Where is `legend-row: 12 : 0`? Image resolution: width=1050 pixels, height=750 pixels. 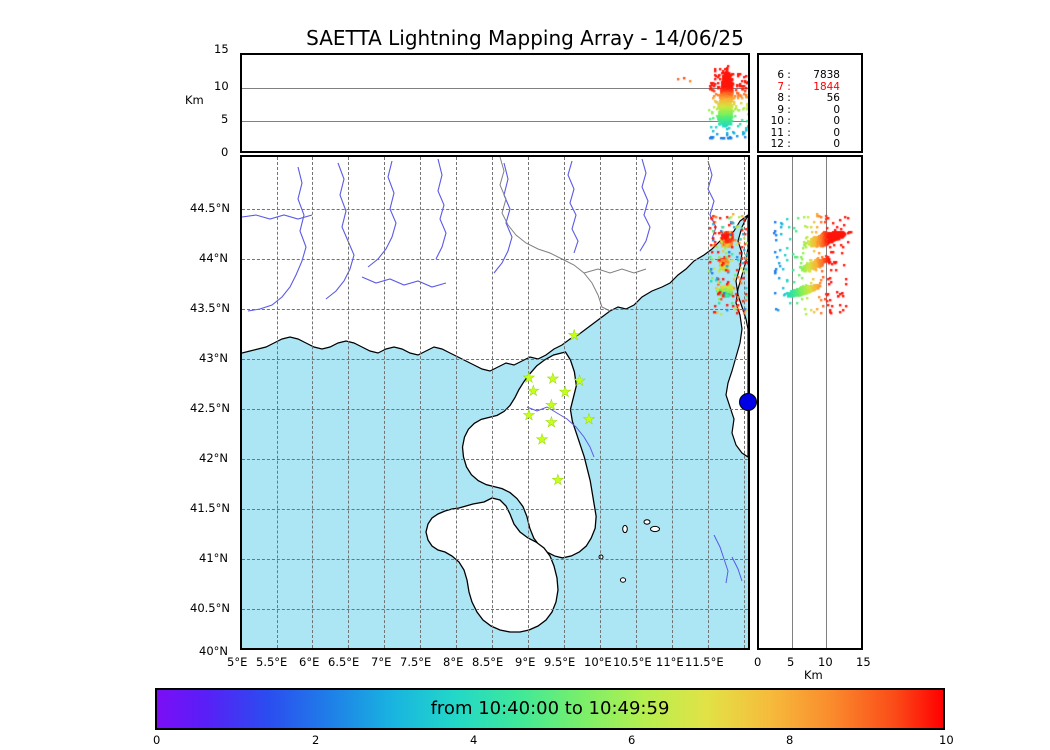
legend-row: 12 : 0 is located at coordinates (811, 144).